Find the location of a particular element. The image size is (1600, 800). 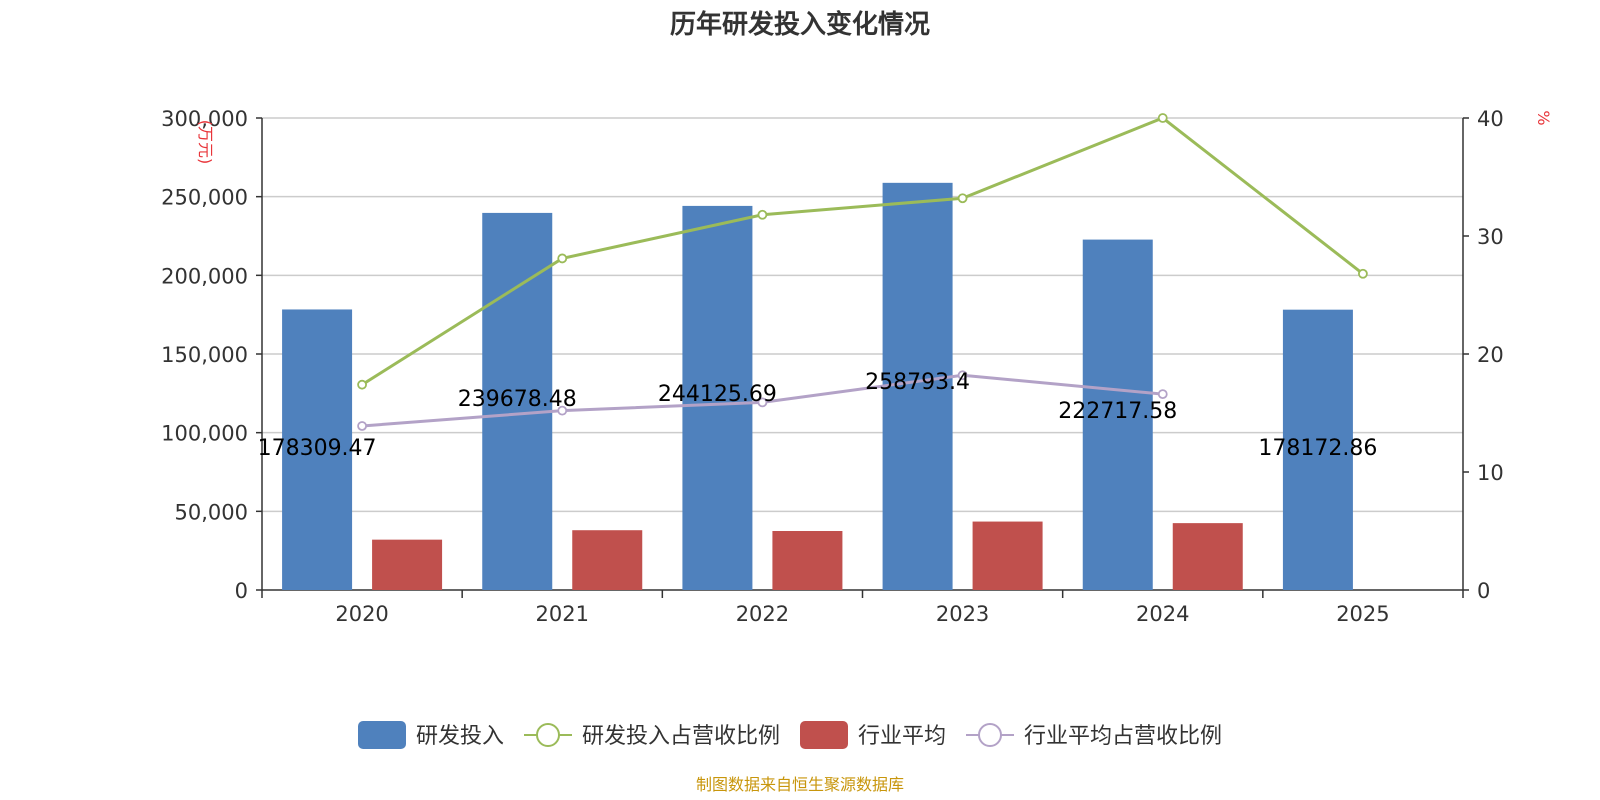

bar-data-label: 222717.58 is located at coordinates (1117, 411).